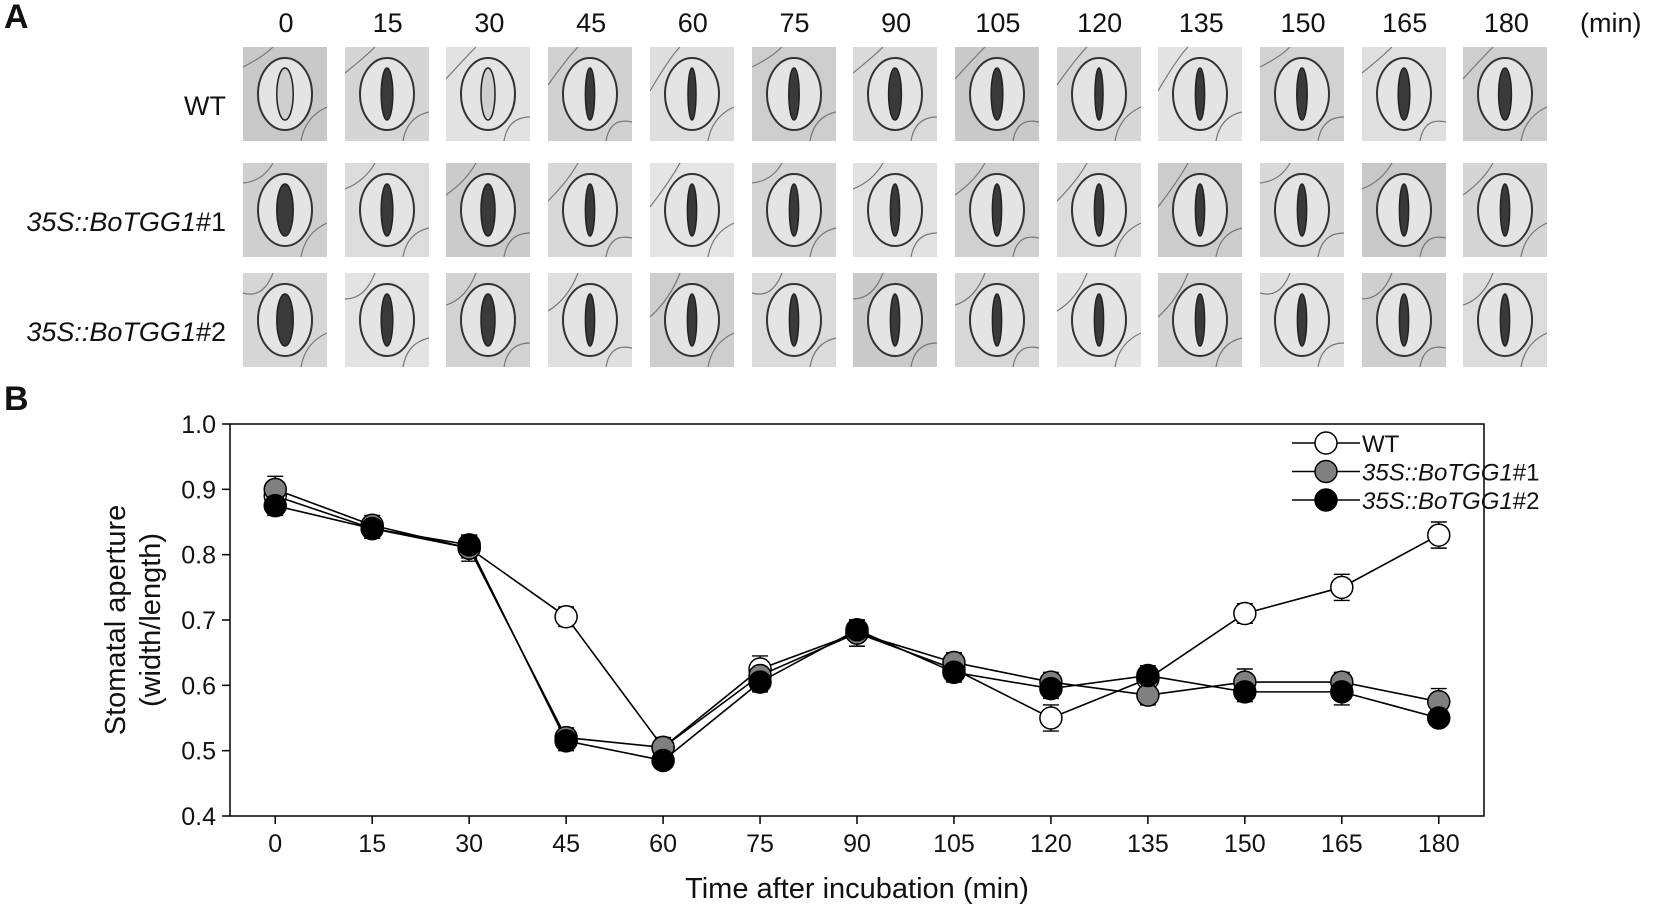 The height and width of the screenshot is (905, 1654). What do you see at coordinates (1526, 501) in the screenshot?
I see `legend-label-suffix: #2` at bounding box center [1526, 501].